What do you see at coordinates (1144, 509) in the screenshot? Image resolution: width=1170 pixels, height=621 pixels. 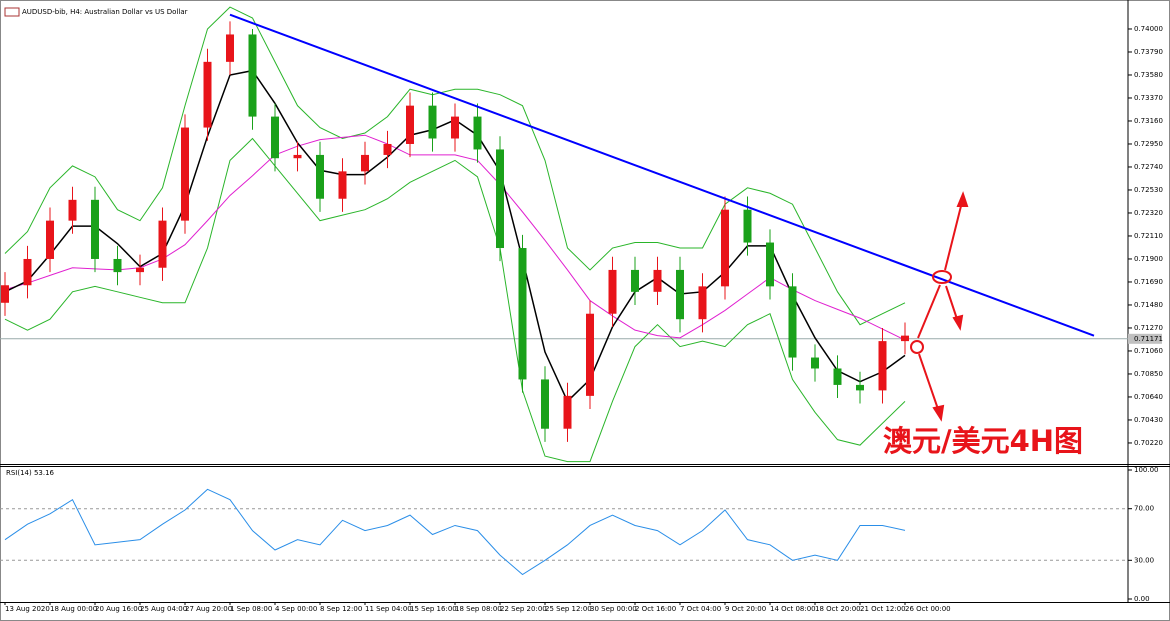 I see `y-tick-label: 70.00` at bounding box center [1144, 509].